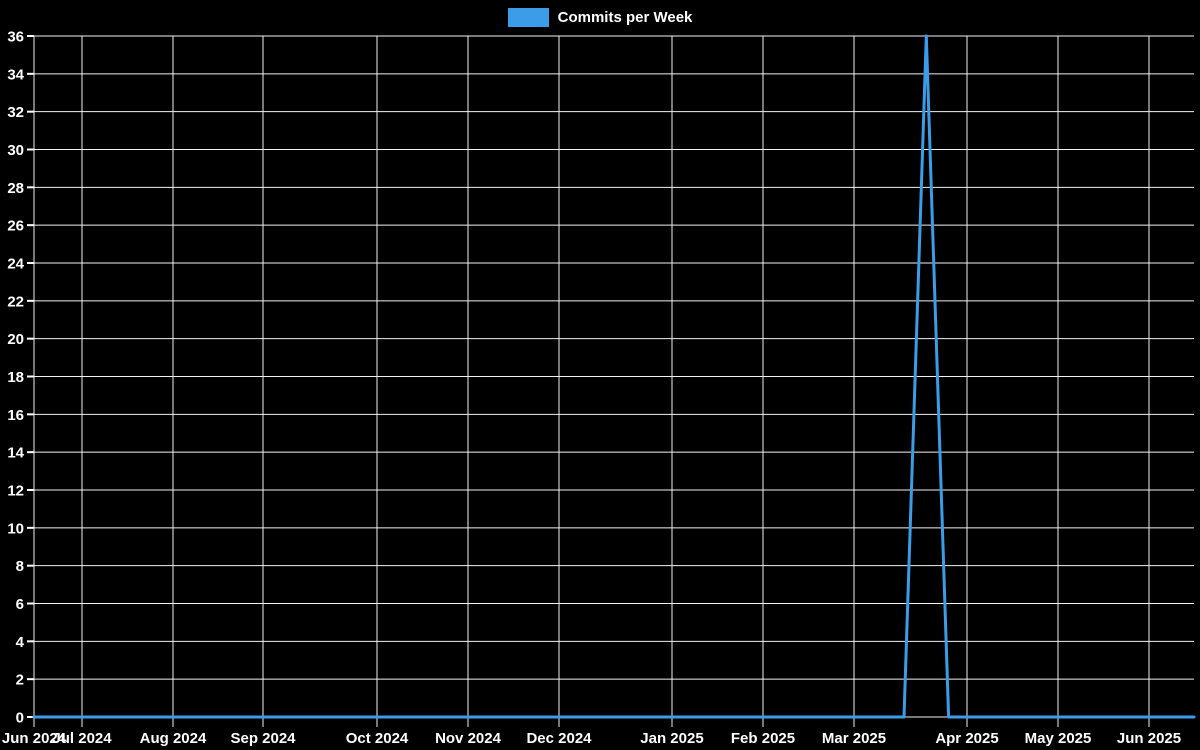 The height and width of the screenshot is (750, 1200). Describe the element at coordinates (559, 738) in the screenshot. I see `x-tick-label: Dec 2024` at that location.